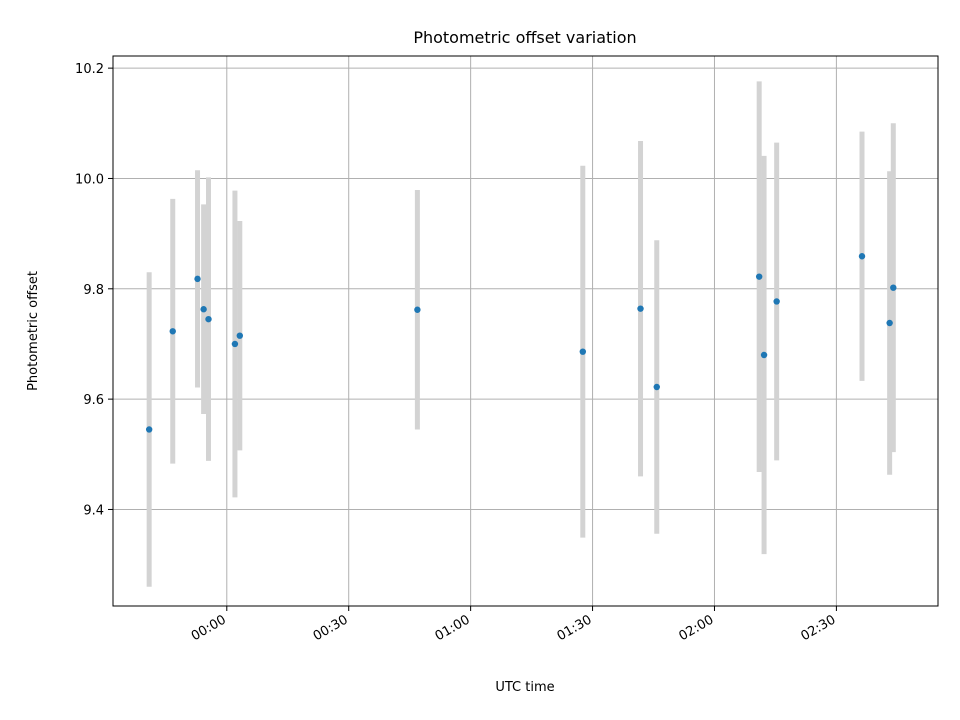 This screenshot has width=960, height=720. I want to click on y-tick-label: 10.2, so click(89, 69).